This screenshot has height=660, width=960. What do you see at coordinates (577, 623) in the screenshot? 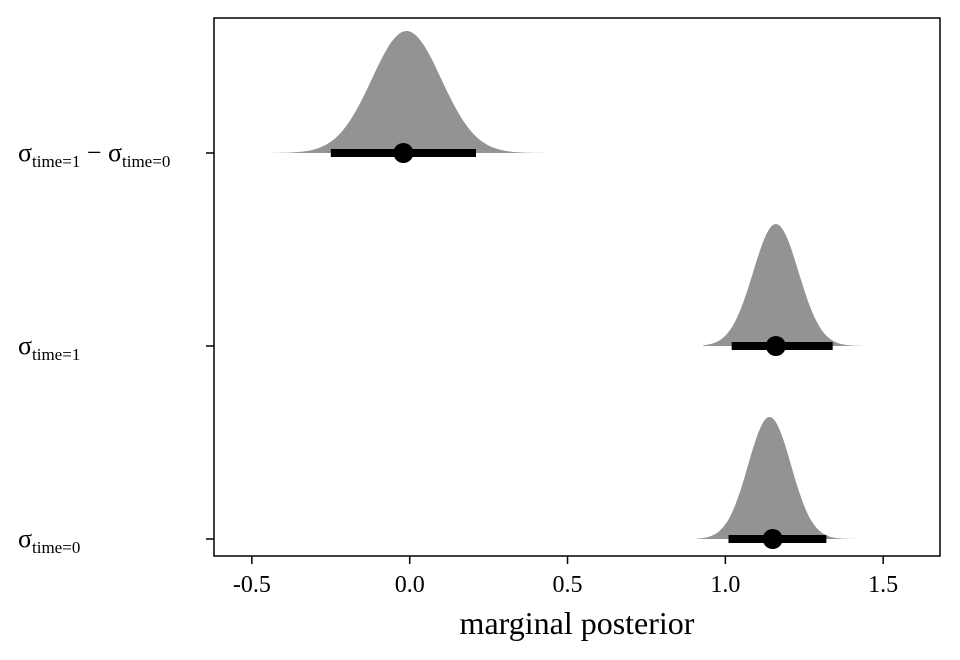
I see `x-axis-title: marginal posterior` at bounding box center [577, 623].